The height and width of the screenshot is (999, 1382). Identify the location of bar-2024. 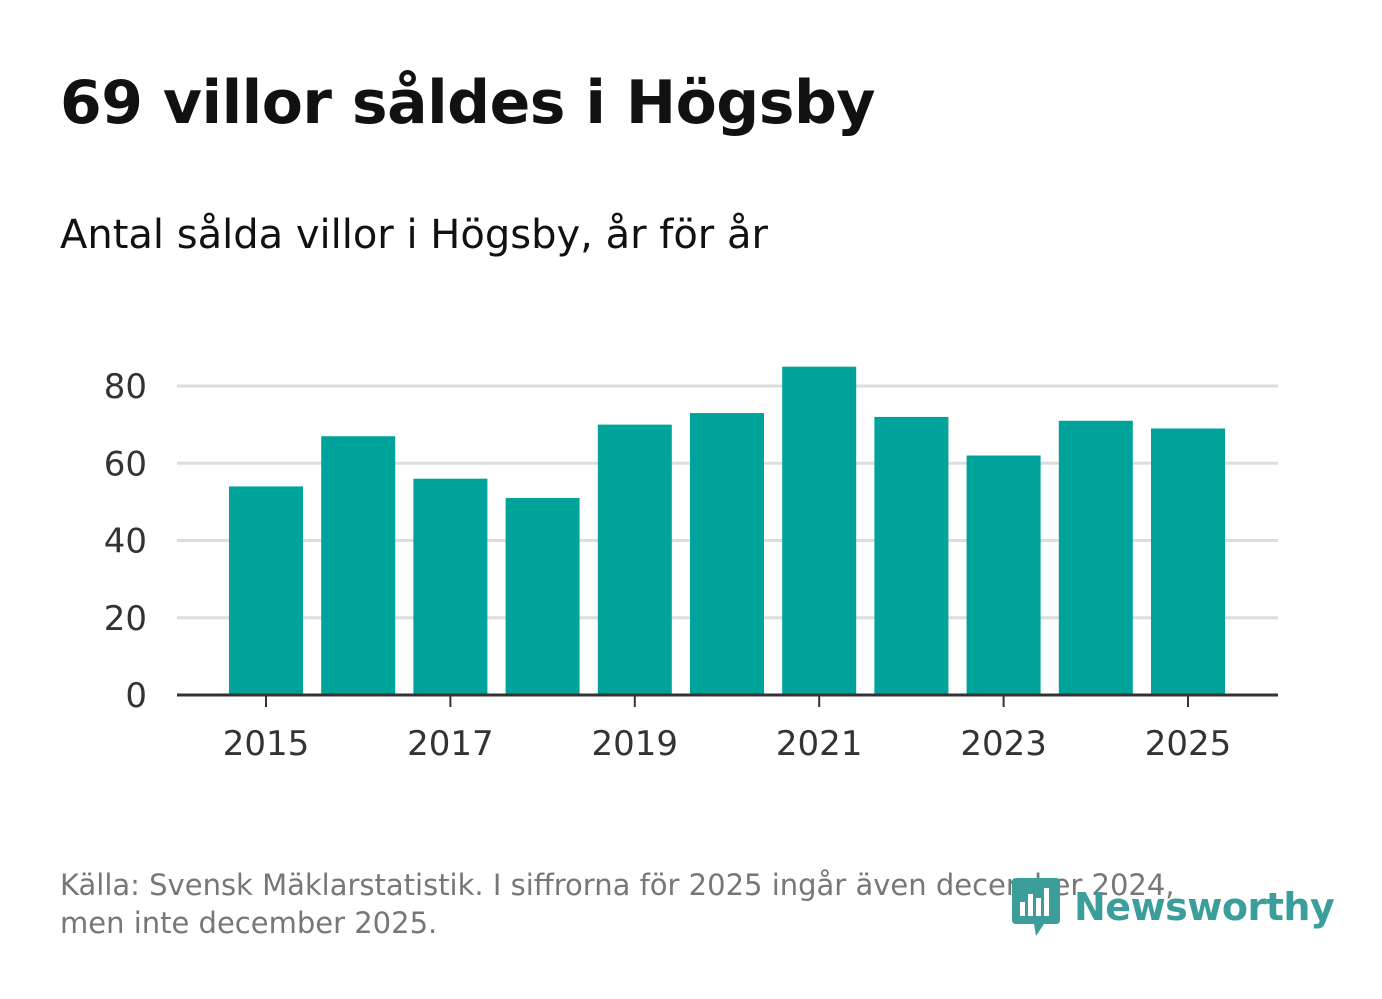
(1095, 557).